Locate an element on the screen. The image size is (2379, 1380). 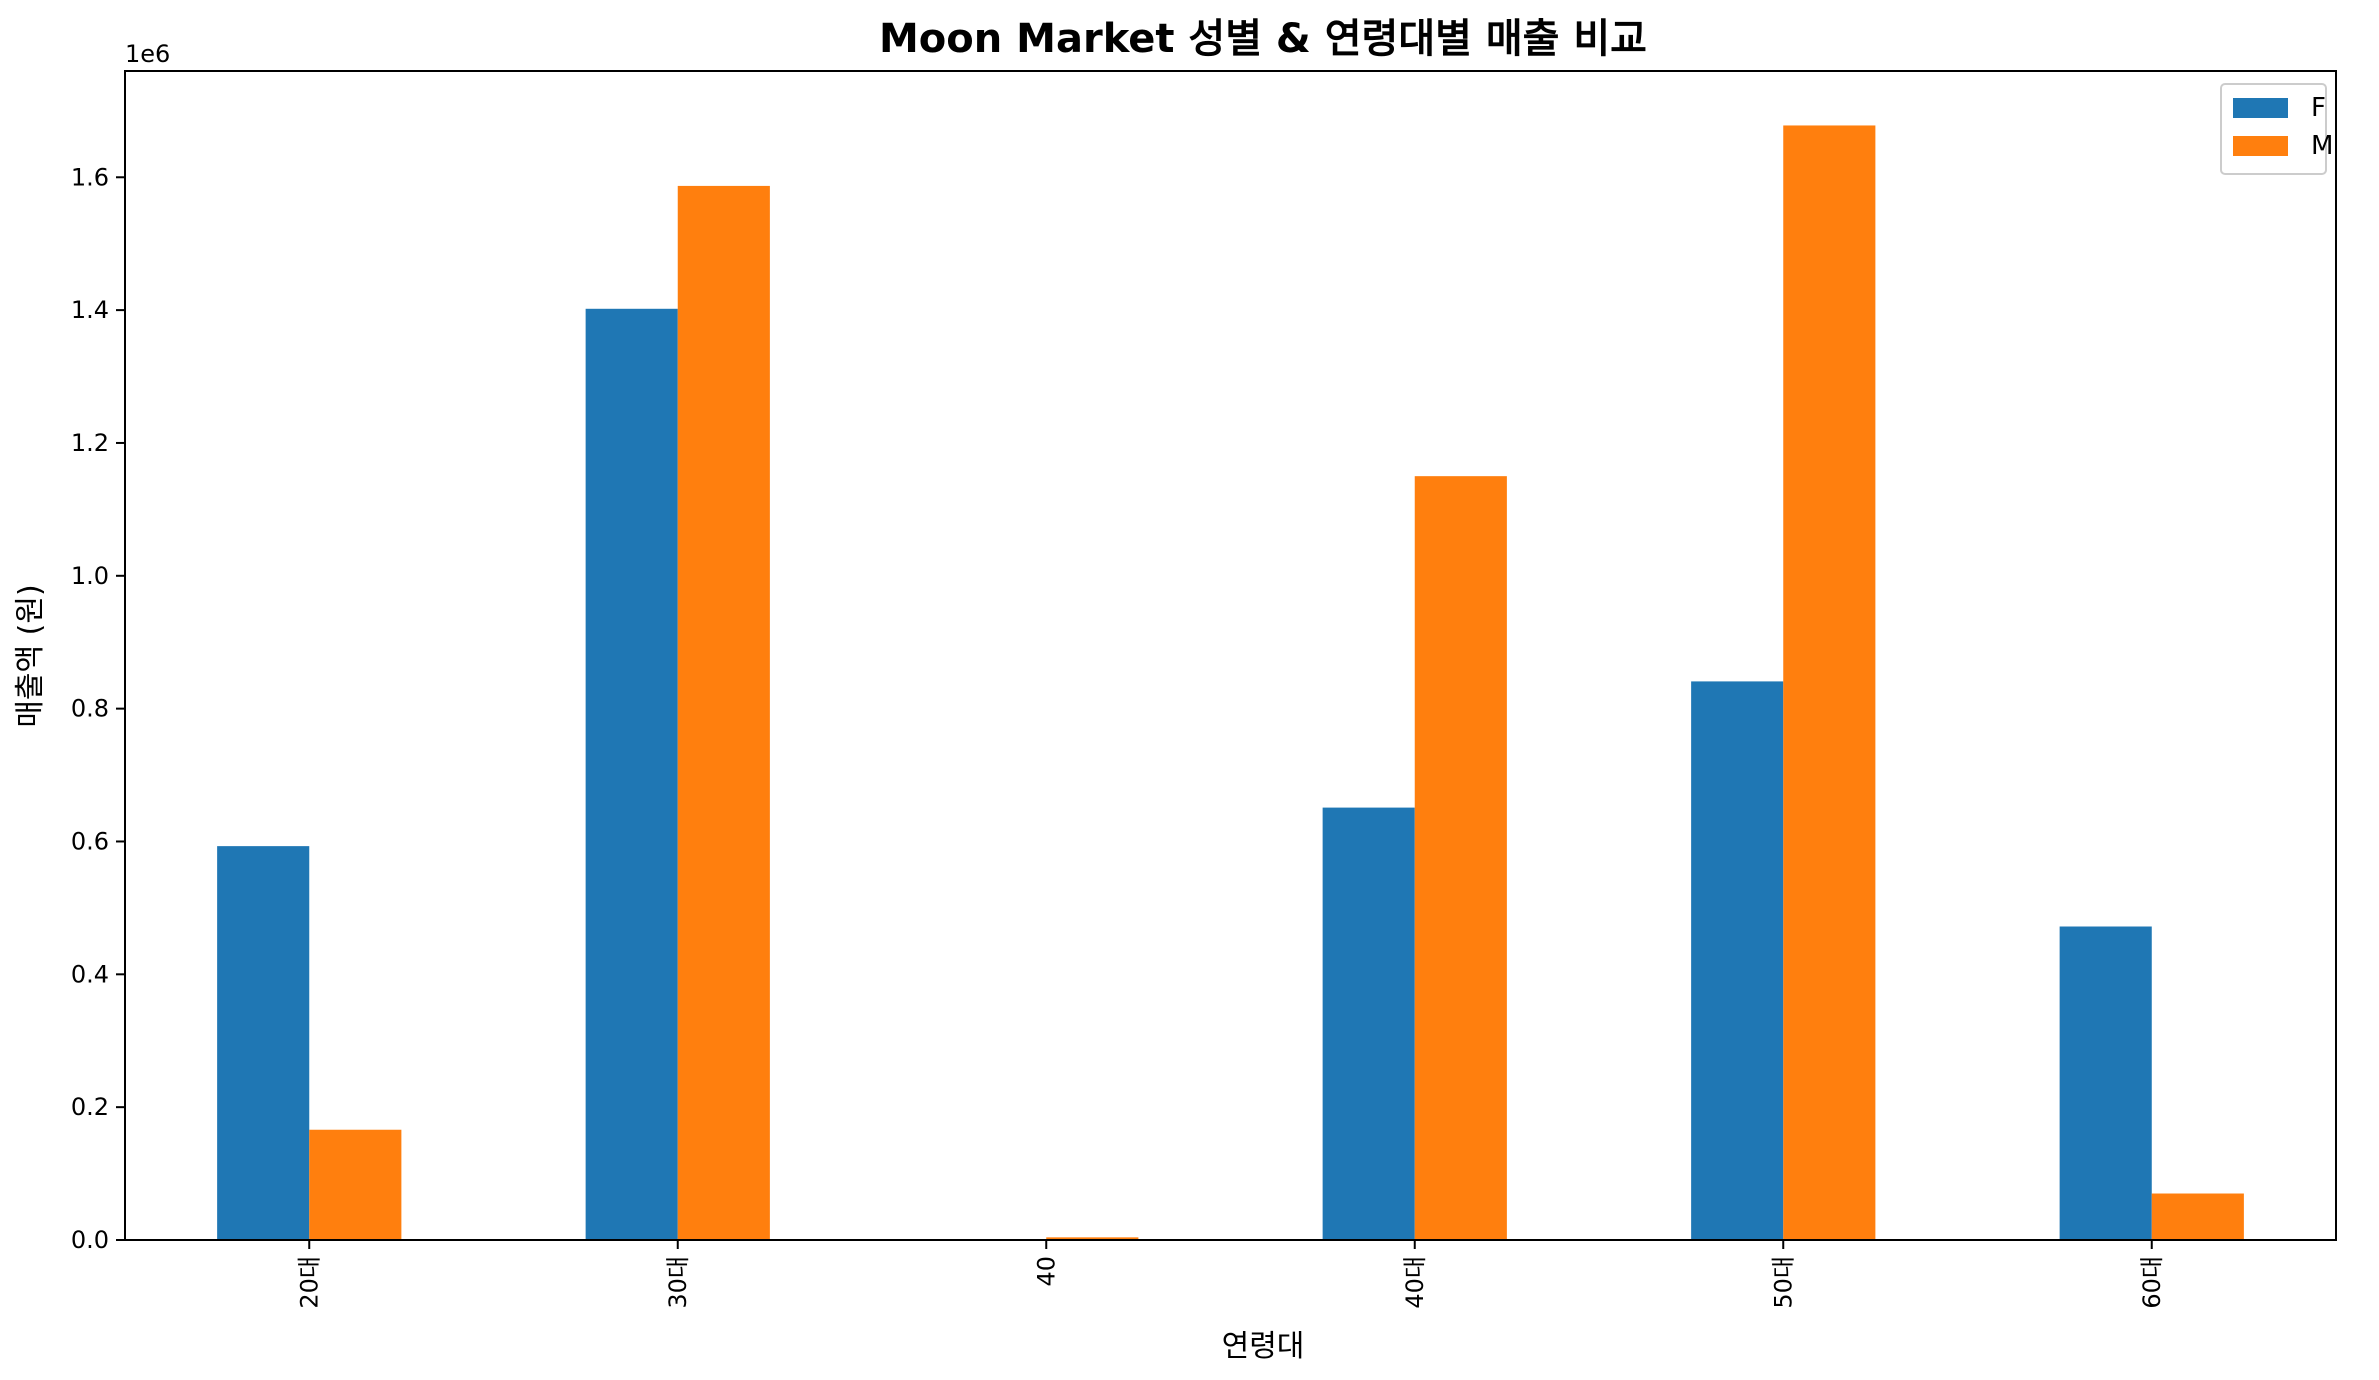
bar-M-50대 is located at coordinates (1829, 683).